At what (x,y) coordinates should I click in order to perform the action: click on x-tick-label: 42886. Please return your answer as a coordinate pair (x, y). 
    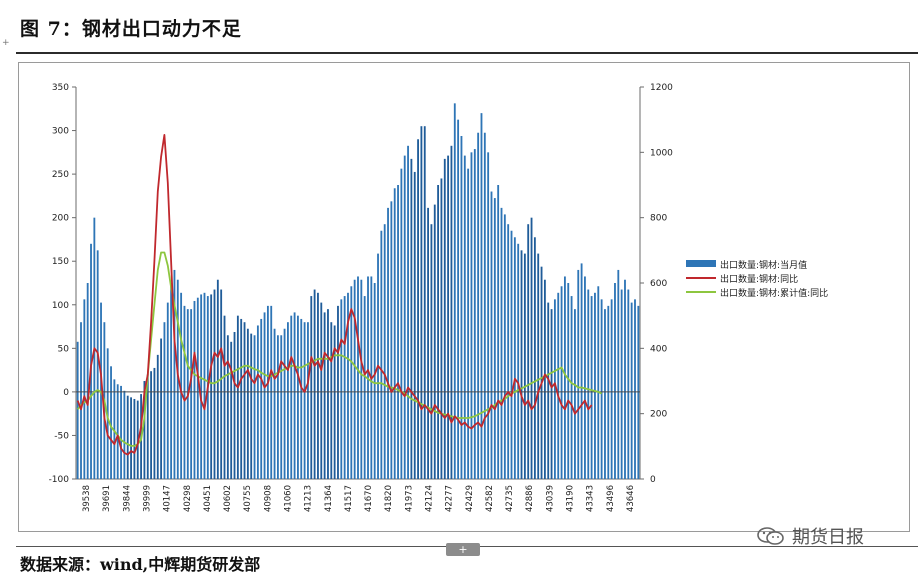
    Looking at the image, I should click on (530, 498).